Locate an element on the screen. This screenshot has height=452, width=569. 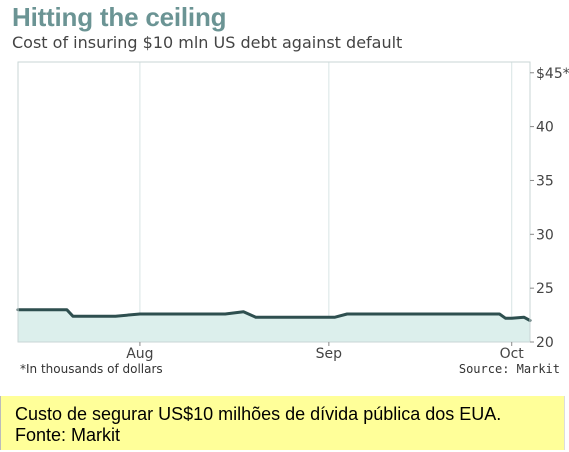
area-fill-layer is located at coordinates (274, 325).